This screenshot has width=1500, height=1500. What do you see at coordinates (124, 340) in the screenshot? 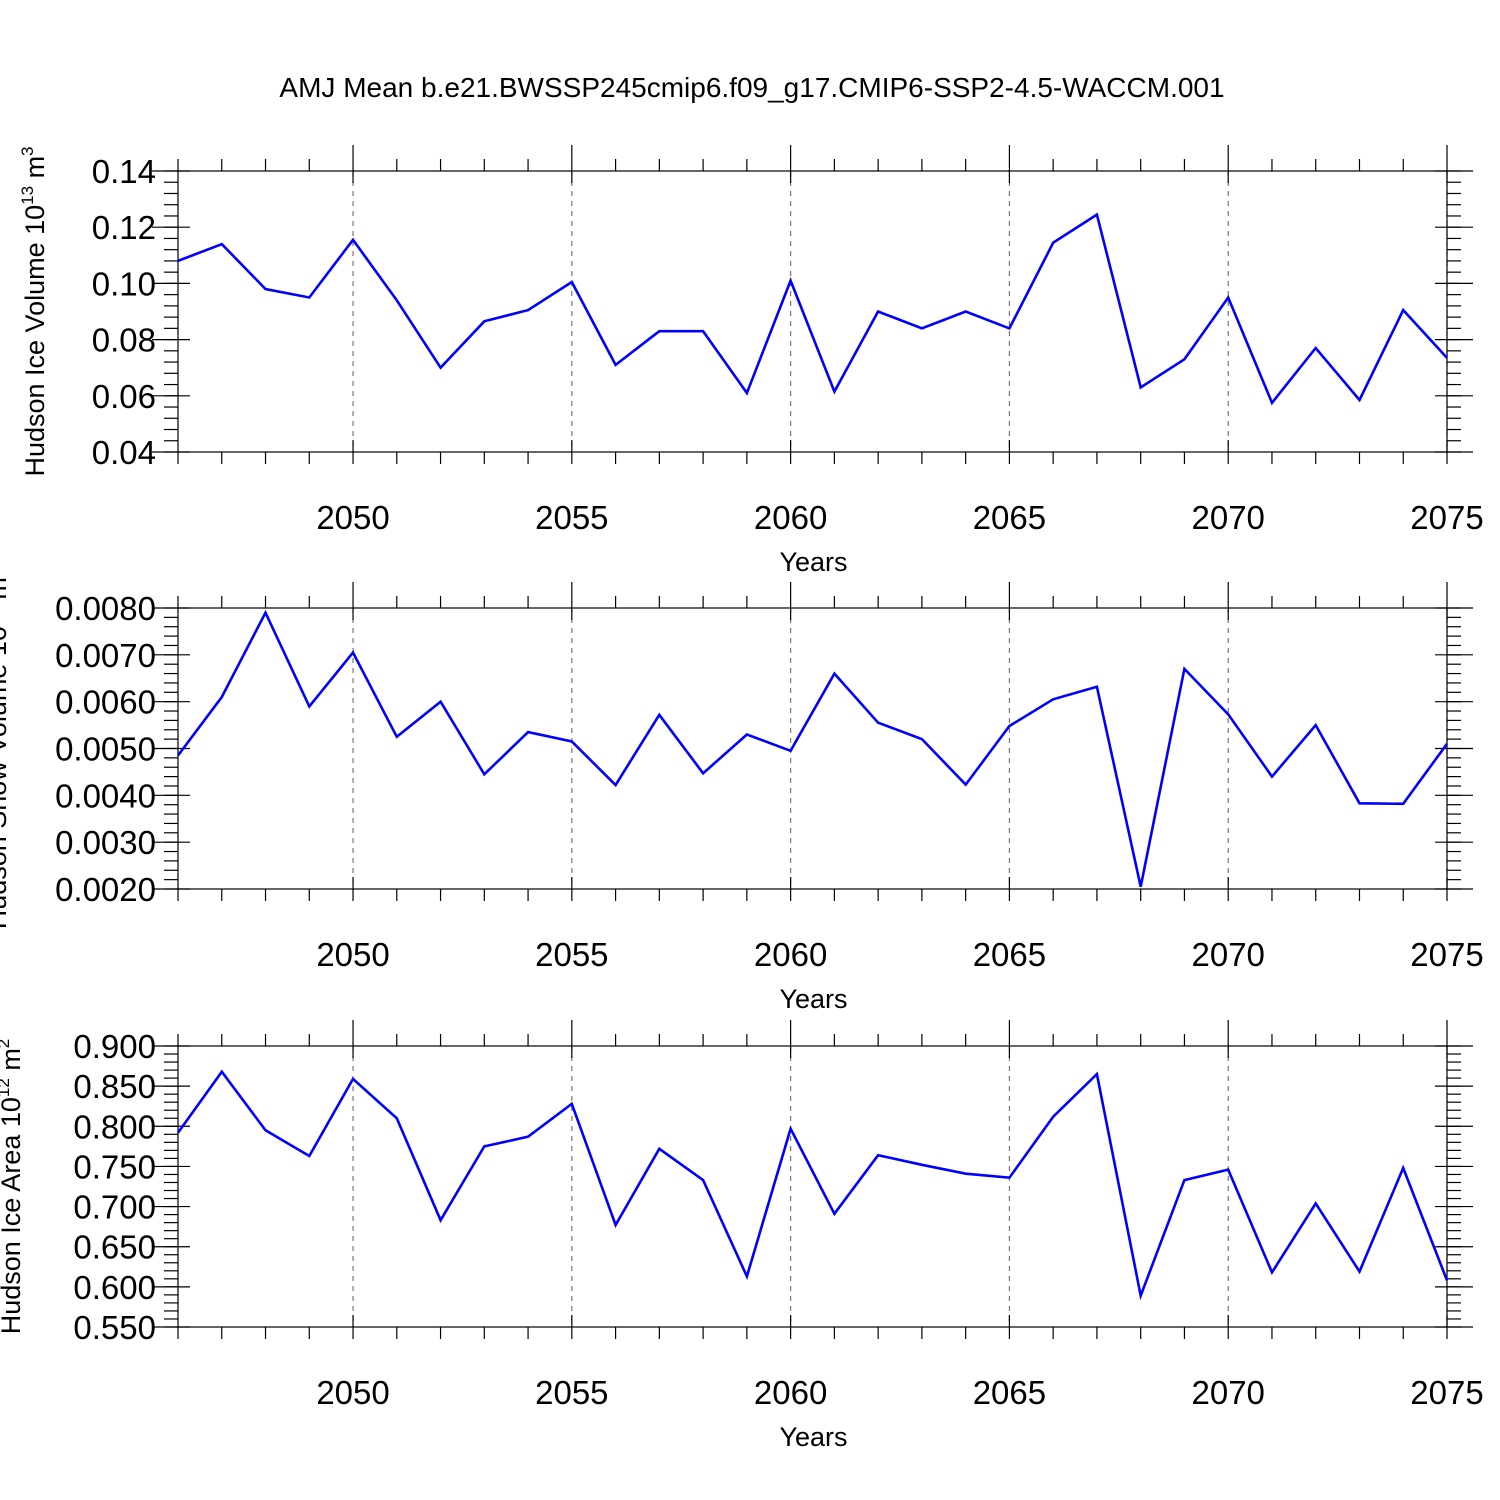
I see `y-tick-label: 0.08` at bounding box center [124, 340].